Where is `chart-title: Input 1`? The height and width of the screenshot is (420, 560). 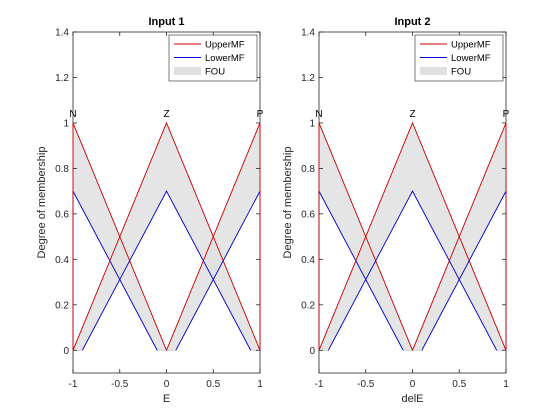 chart-title: Input 1 is located at coordinates (166, 22).